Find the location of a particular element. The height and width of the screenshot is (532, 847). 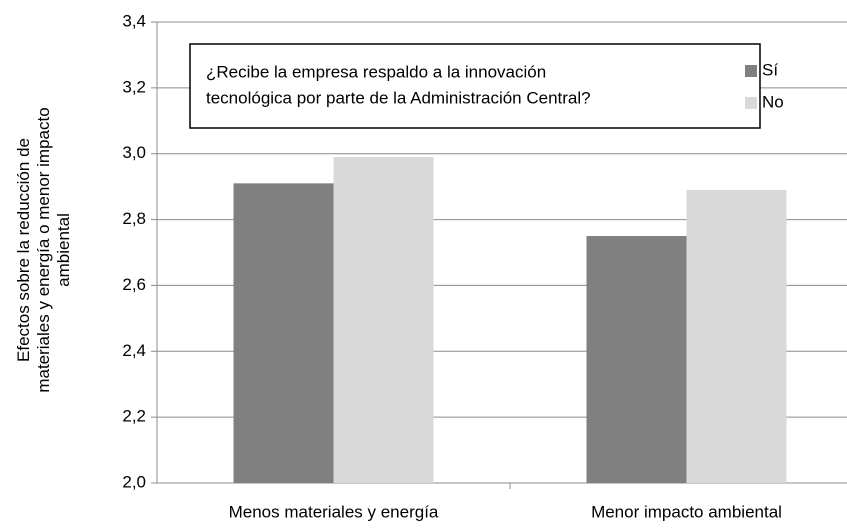

y-tick-label: 2,6 is located at coordinates (134, 284).